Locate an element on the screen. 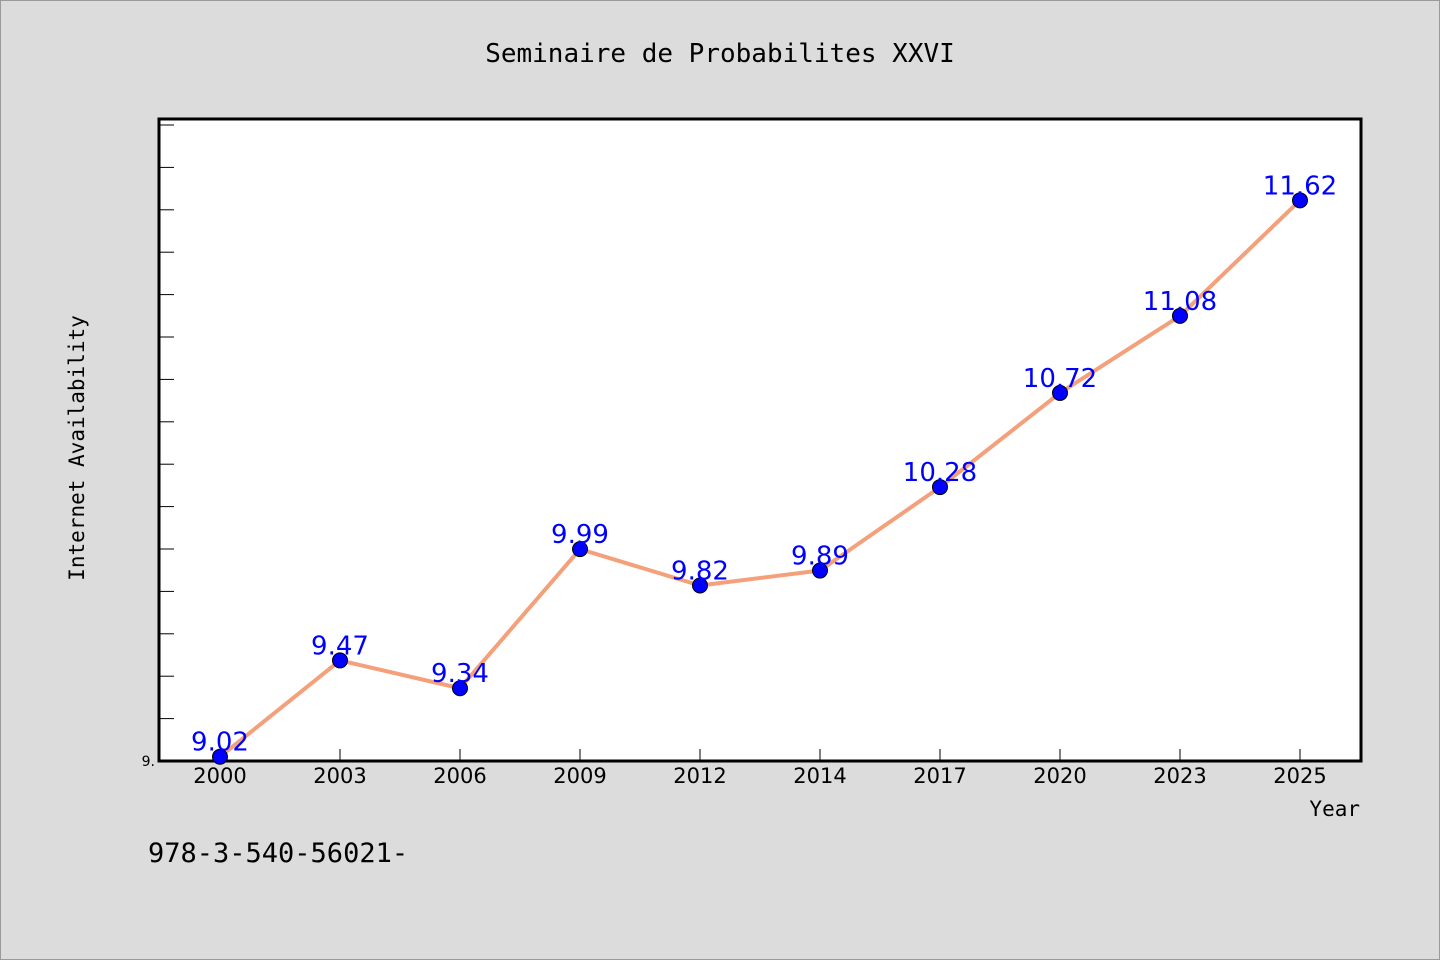 This screenshot has width=1440, height=960. data-label: 9.82 is located at coordinates (700, 572).